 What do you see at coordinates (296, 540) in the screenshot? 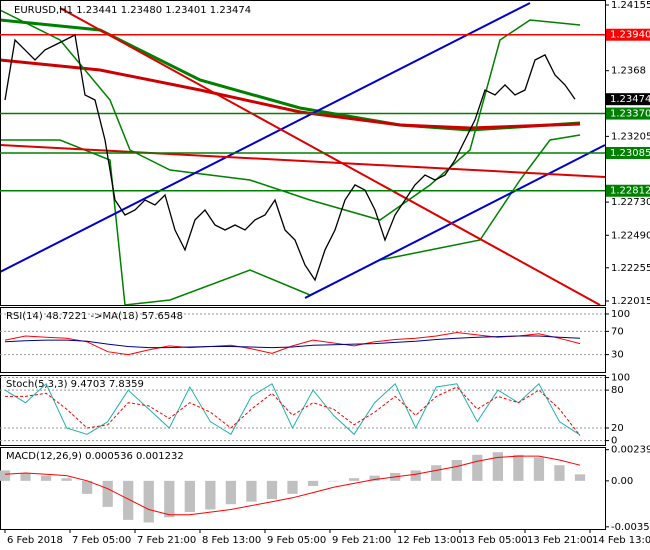
I see `x-tick-label: 9 Feb 05:00` at bounding box center [296, 540].